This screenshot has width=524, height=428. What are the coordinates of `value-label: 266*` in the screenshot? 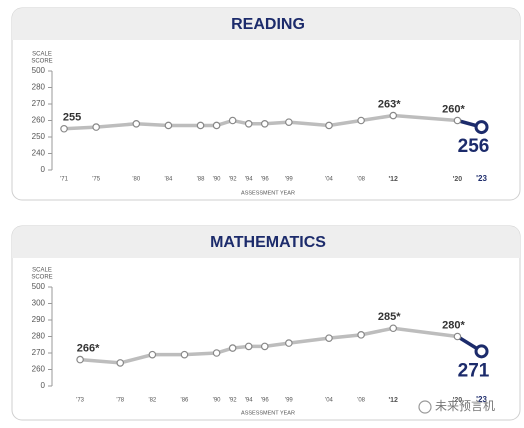 It's located at (88, 349).